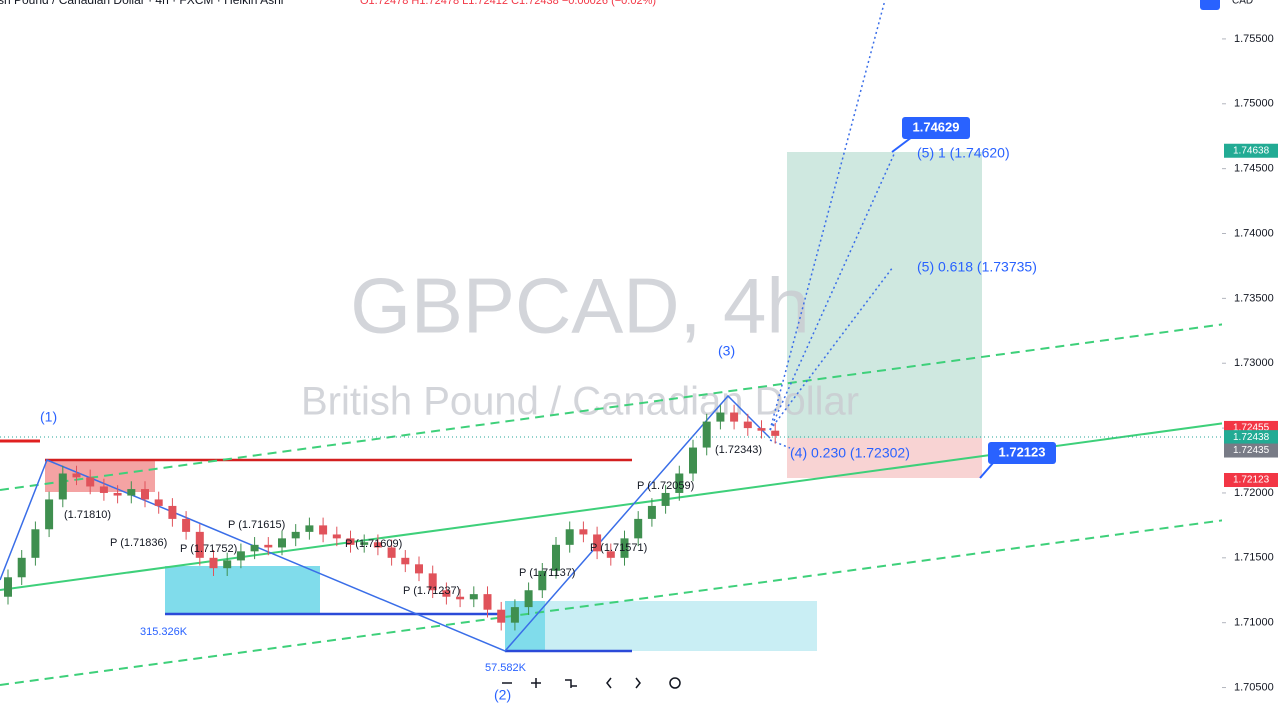 The height and width of the screenshot is (707, 1280). I want to click on pivot-label: P (1.71836), so click(138, 543).